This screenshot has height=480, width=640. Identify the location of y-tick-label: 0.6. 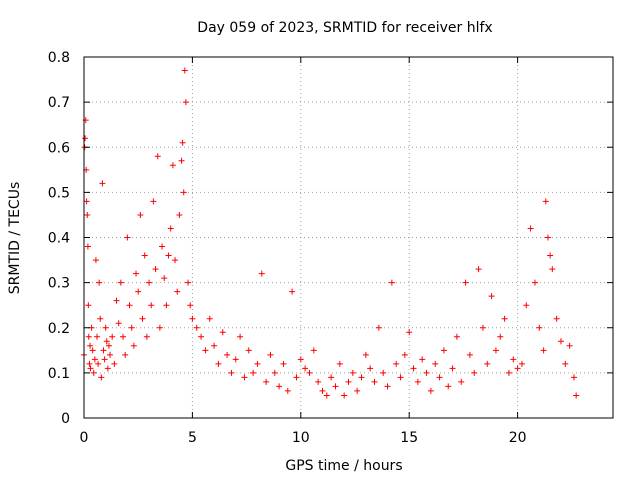
(59, 148).